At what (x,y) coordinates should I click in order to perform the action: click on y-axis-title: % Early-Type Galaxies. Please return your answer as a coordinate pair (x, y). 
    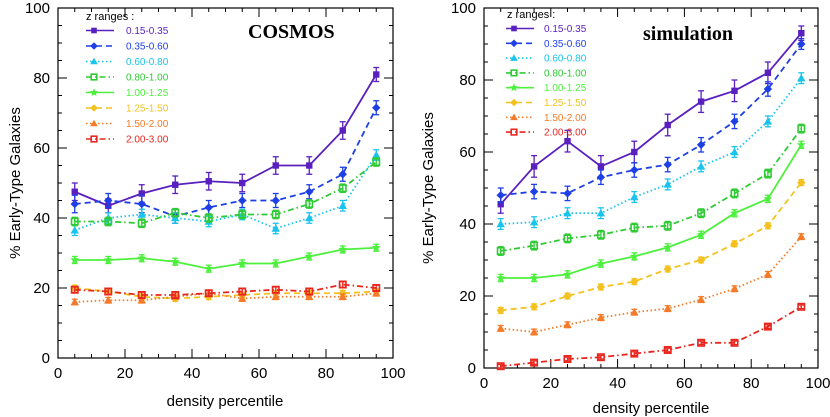
    Looking at the image, I should click on (15, 183).